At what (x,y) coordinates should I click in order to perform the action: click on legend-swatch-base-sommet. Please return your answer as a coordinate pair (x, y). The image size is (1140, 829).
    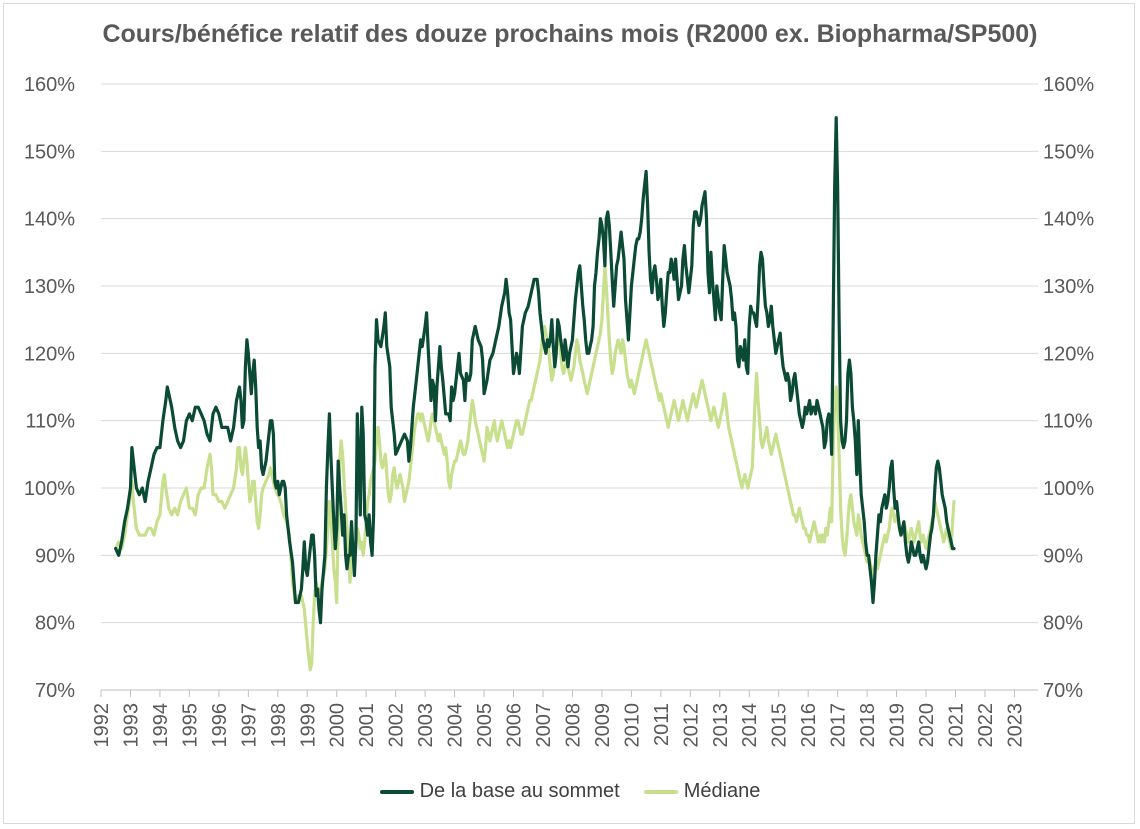
    Looking at the image, I should click on (396, 791).